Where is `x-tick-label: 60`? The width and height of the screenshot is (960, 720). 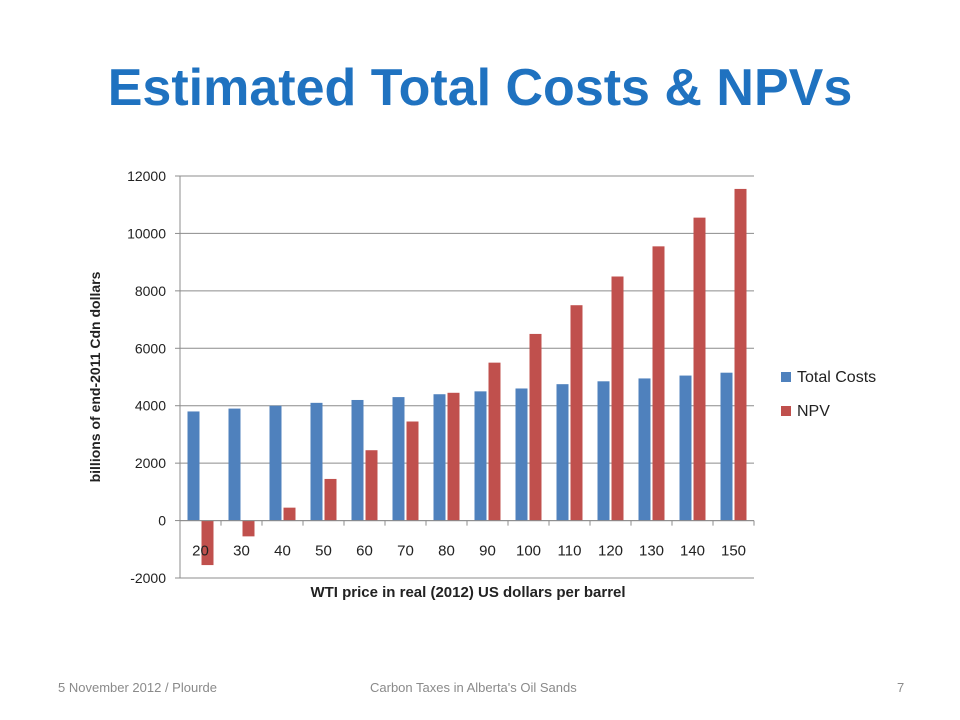
x-tick-label: 60 is located at coordinates (364, 551).